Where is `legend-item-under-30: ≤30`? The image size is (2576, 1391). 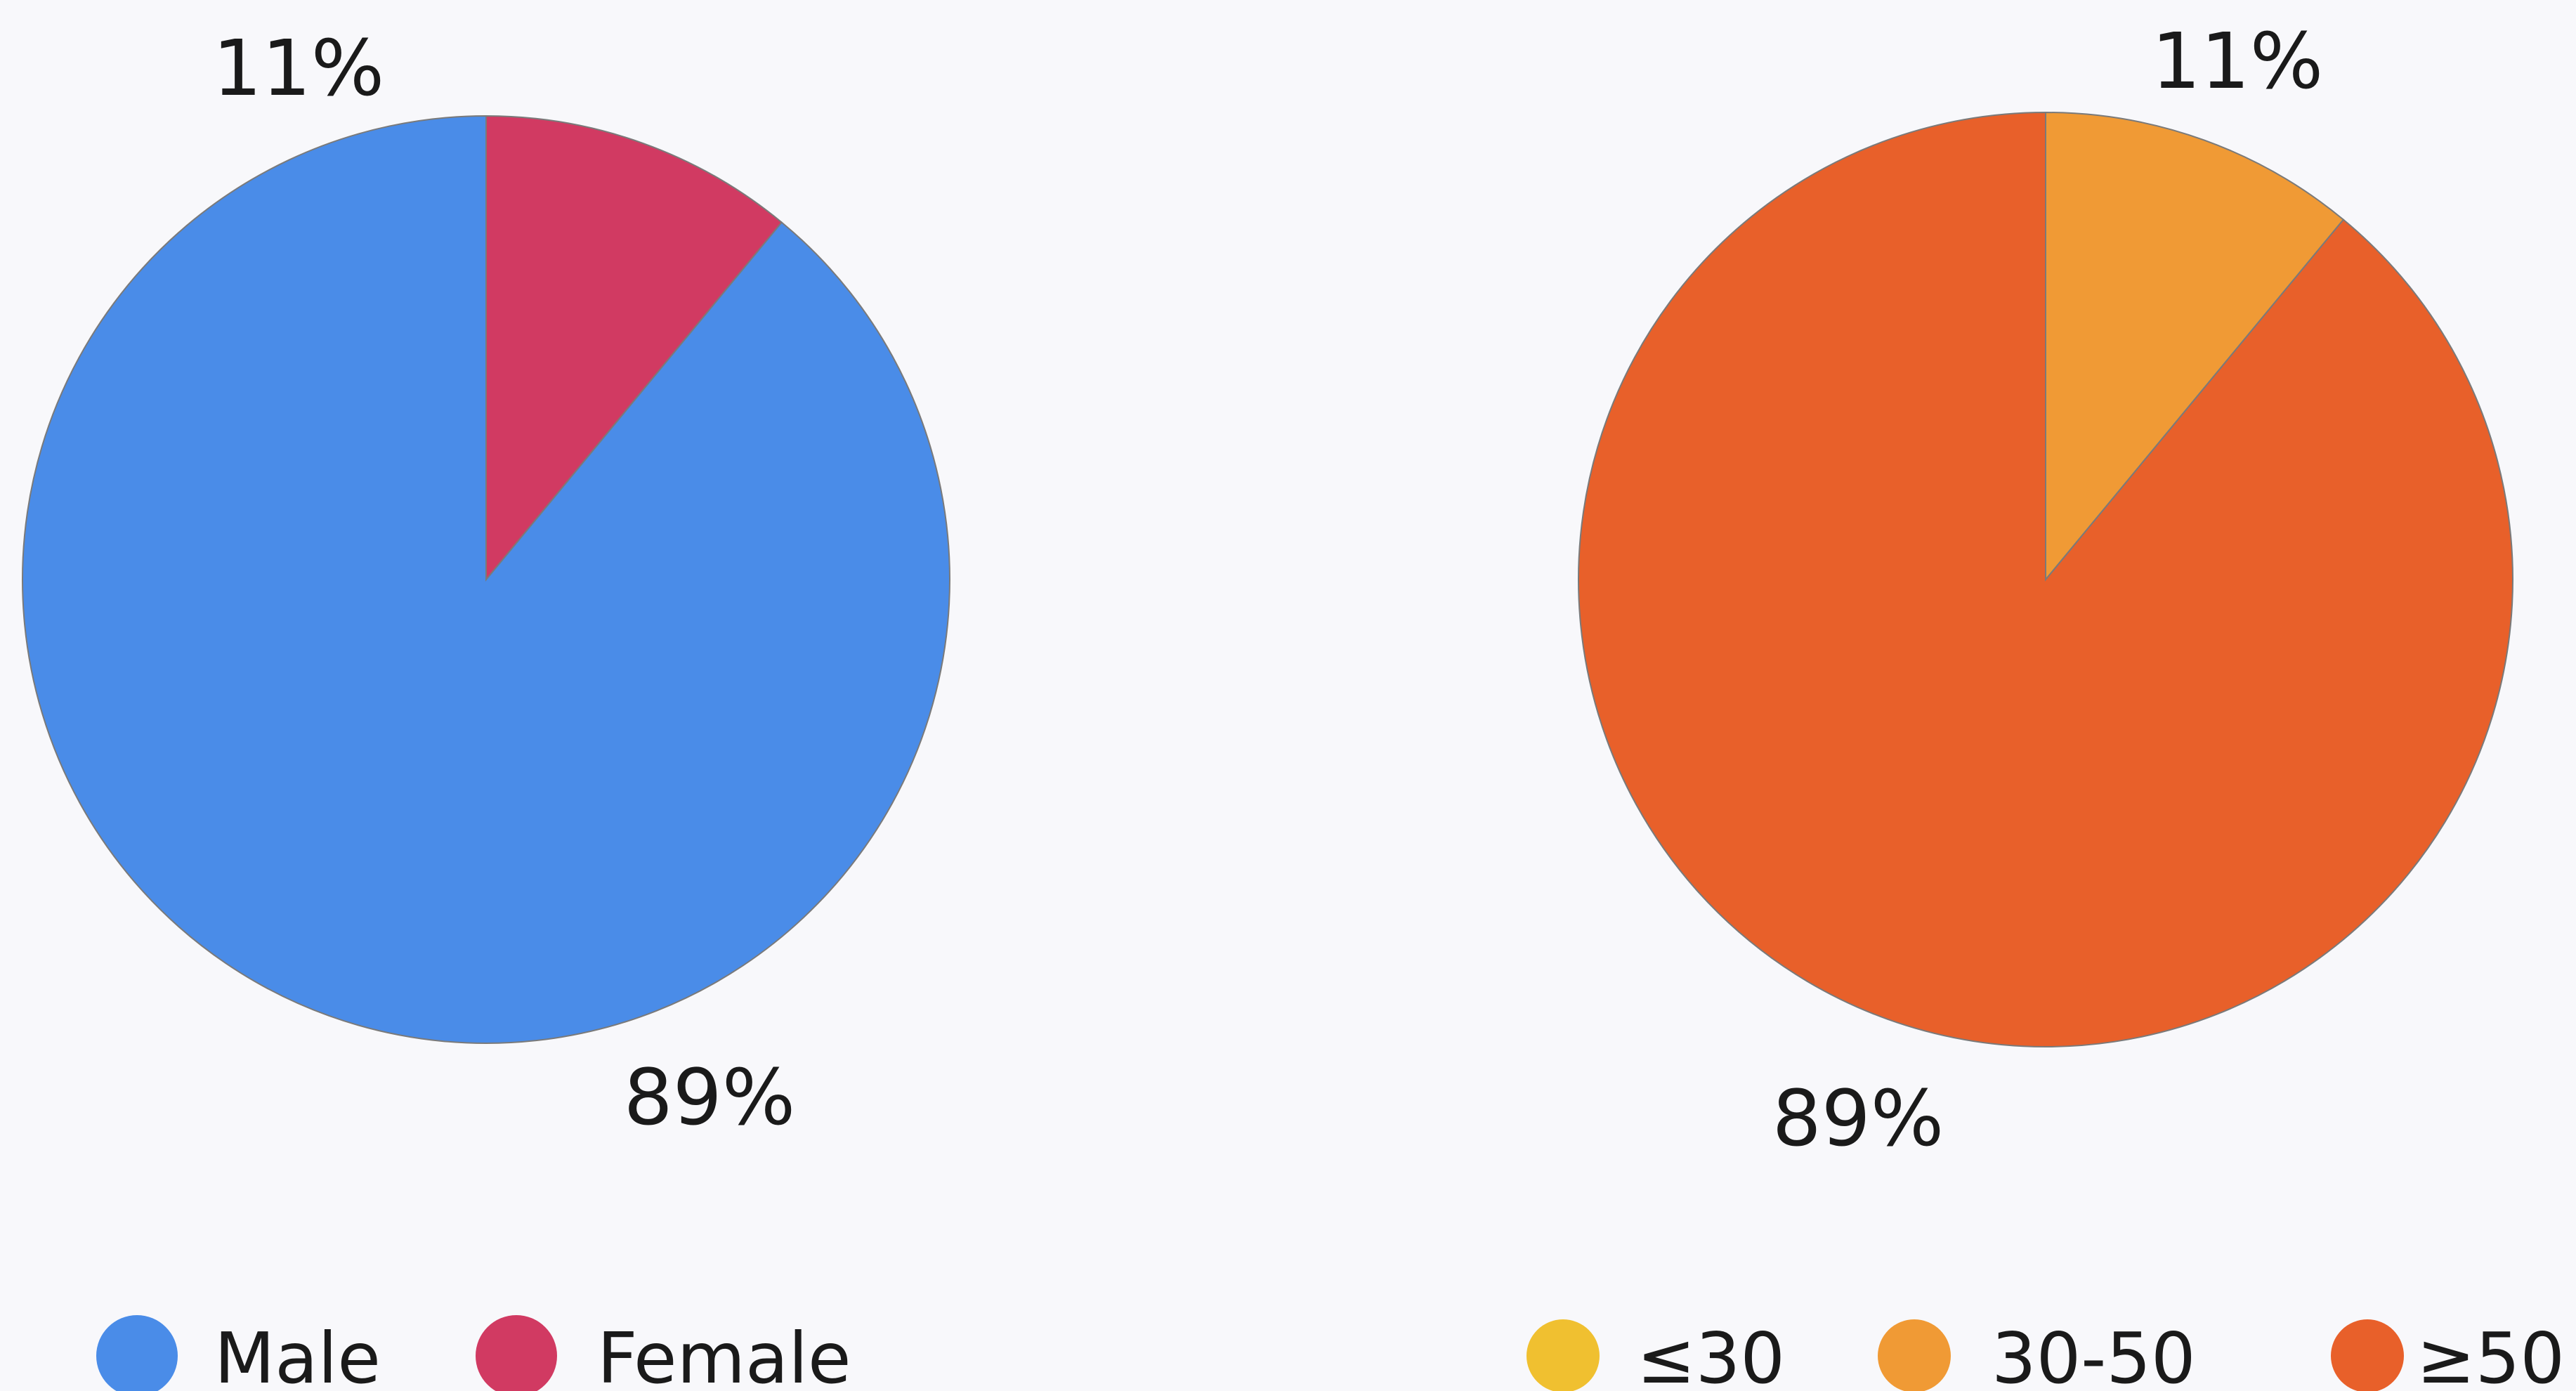 legend-item-under-30: ≤30 is located at coordinates (1655, 1354).